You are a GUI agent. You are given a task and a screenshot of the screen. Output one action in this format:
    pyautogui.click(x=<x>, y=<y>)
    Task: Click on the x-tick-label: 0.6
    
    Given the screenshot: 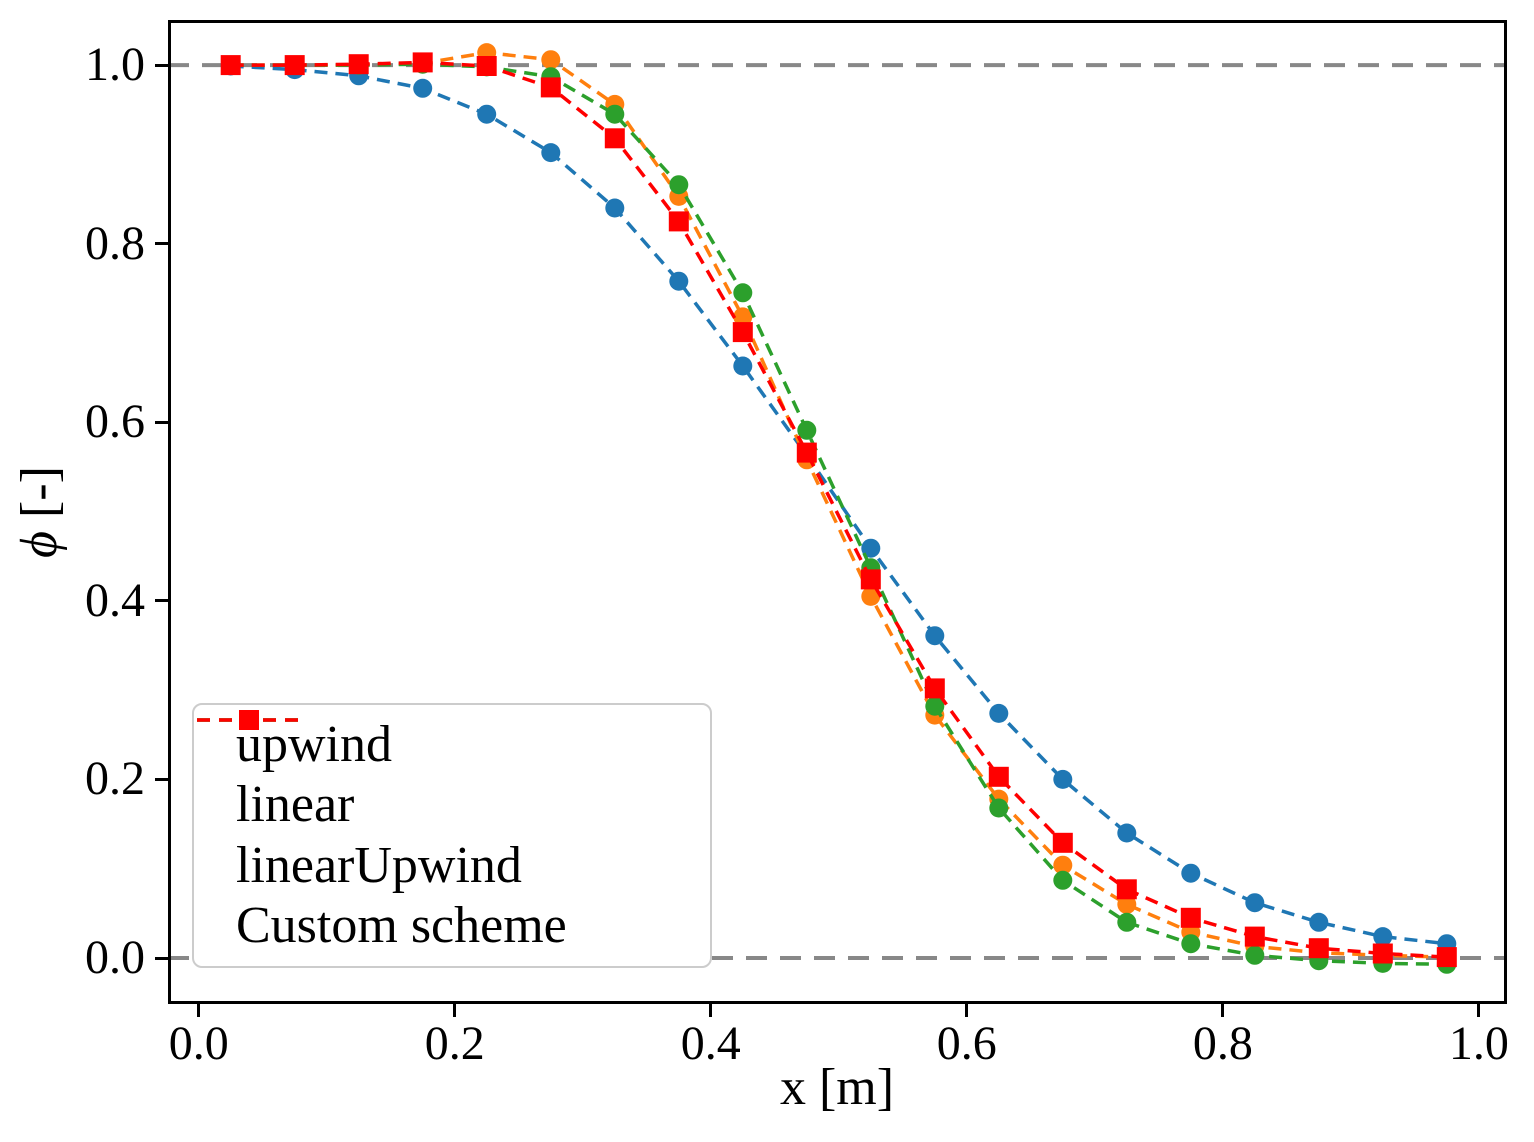 What is the action you would take?
    pyautogui.click(x=966, y=1043)
    